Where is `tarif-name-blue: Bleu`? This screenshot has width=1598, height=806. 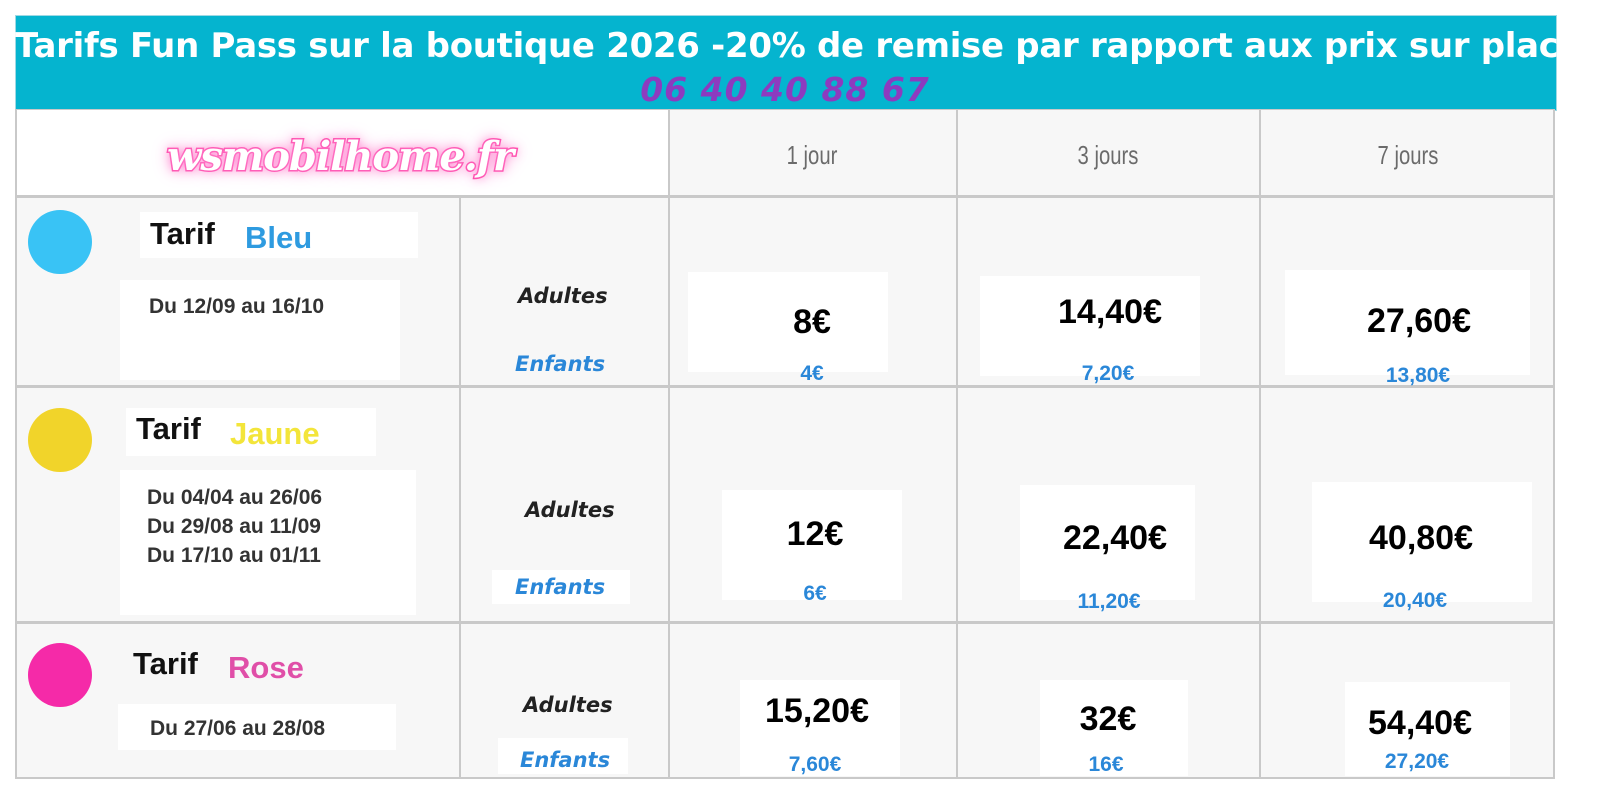
tarif-name-blue: Bleu is located at coordinates (279, 237).